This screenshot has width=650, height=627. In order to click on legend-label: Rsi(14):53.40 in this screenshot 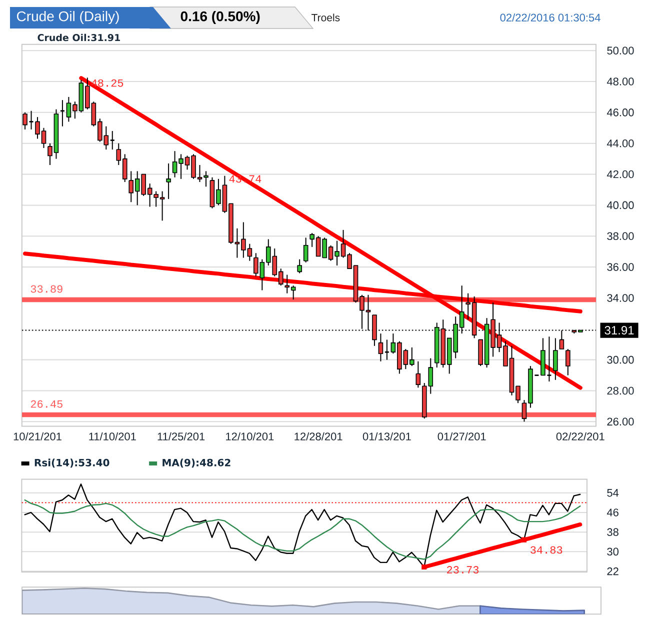, I will do `click(72, 463)`.